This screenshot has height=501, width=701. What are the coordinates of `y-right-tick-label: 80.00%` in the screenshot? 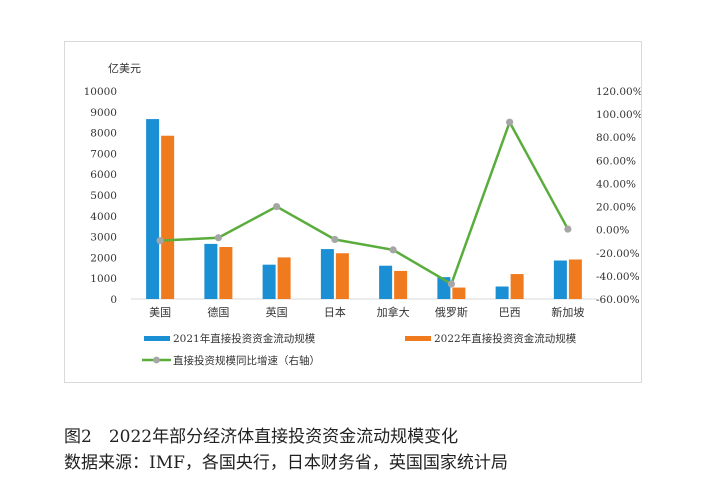 It's located at (616, 138).